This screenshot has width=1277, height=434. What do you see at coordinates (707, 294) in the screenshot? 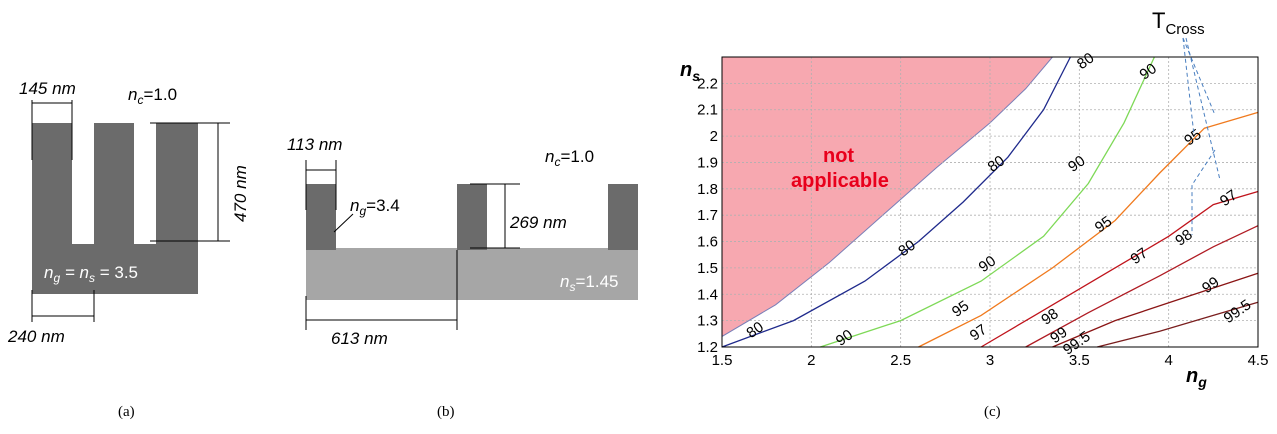
I see `y-tick-label: 1.4` at bounding box center [707, 294].